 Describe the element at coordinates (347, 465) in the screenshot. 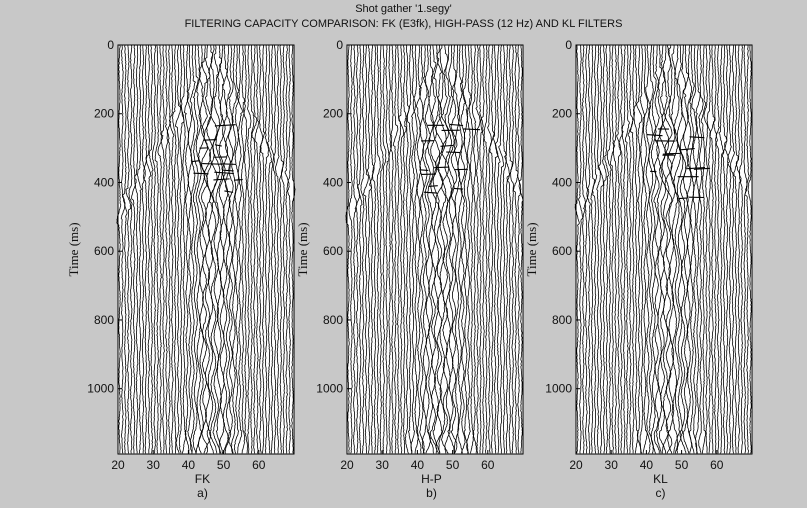

I see `x-tick-label: 20` at that location.